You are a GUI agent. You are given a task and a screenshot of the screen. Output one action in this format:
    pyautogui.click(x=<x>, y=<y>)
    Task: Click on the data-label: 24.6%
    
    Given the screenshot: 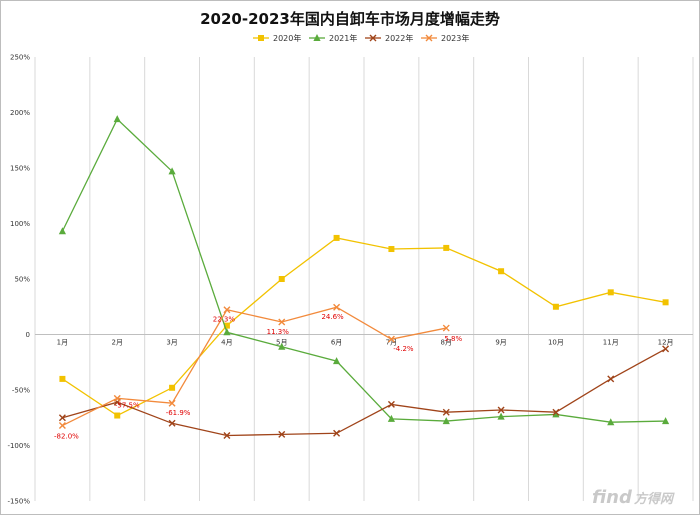 What is the action you would take?
    pyautogui.click(x=332, y=317)
    